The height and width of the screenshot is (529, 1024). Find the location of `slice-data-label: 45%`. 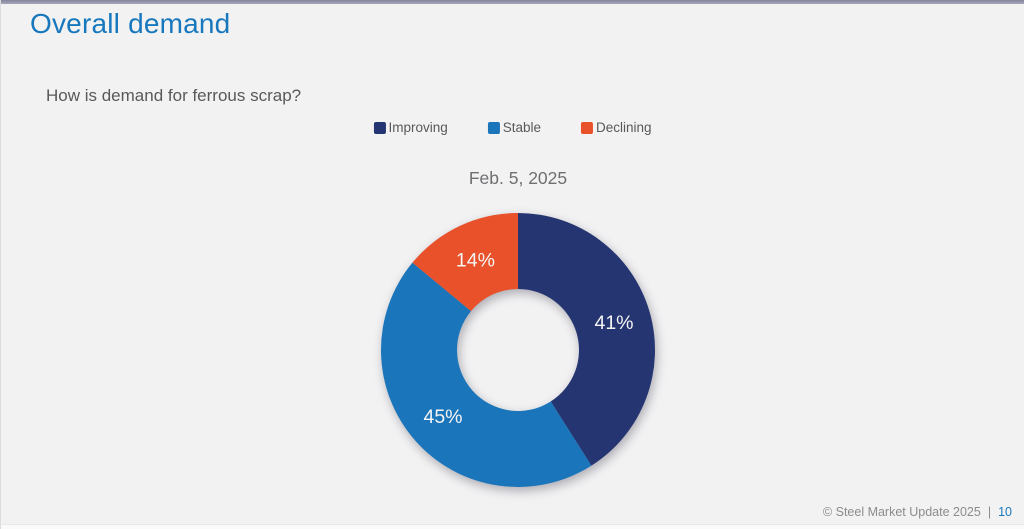

slice-data-label: 45% is located at coordinates (442, 417).